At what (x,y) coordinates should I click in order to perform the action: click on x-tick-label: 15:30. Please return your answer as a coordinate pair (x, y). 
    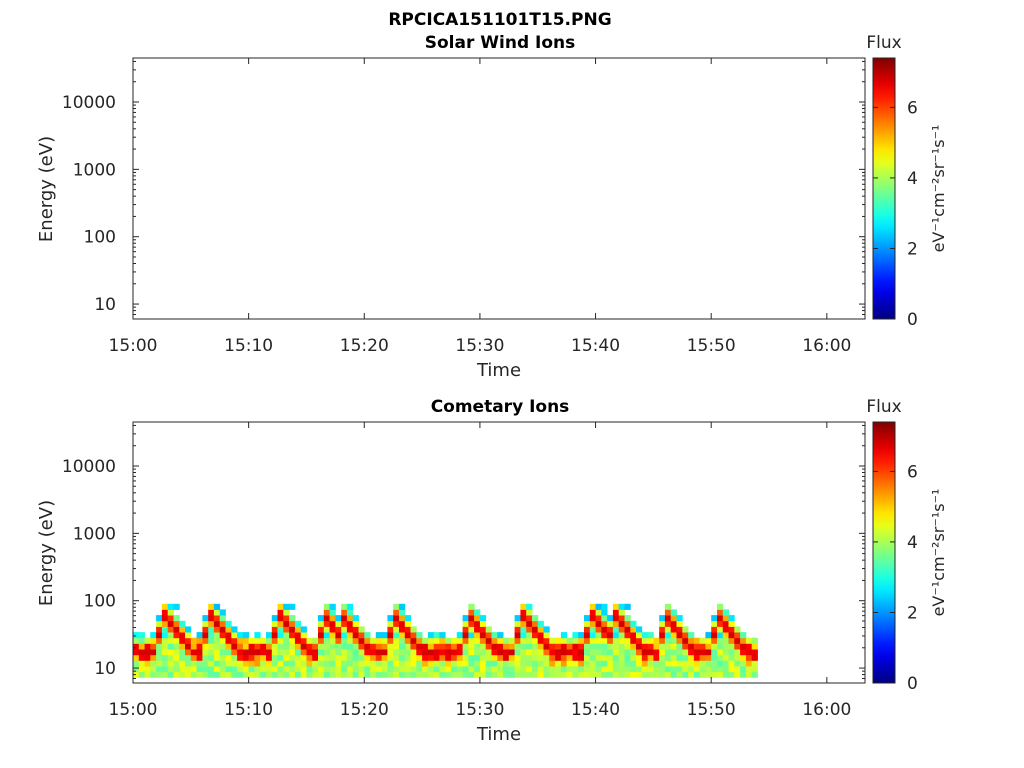
    Looking at the image, I should click on (479, 710).